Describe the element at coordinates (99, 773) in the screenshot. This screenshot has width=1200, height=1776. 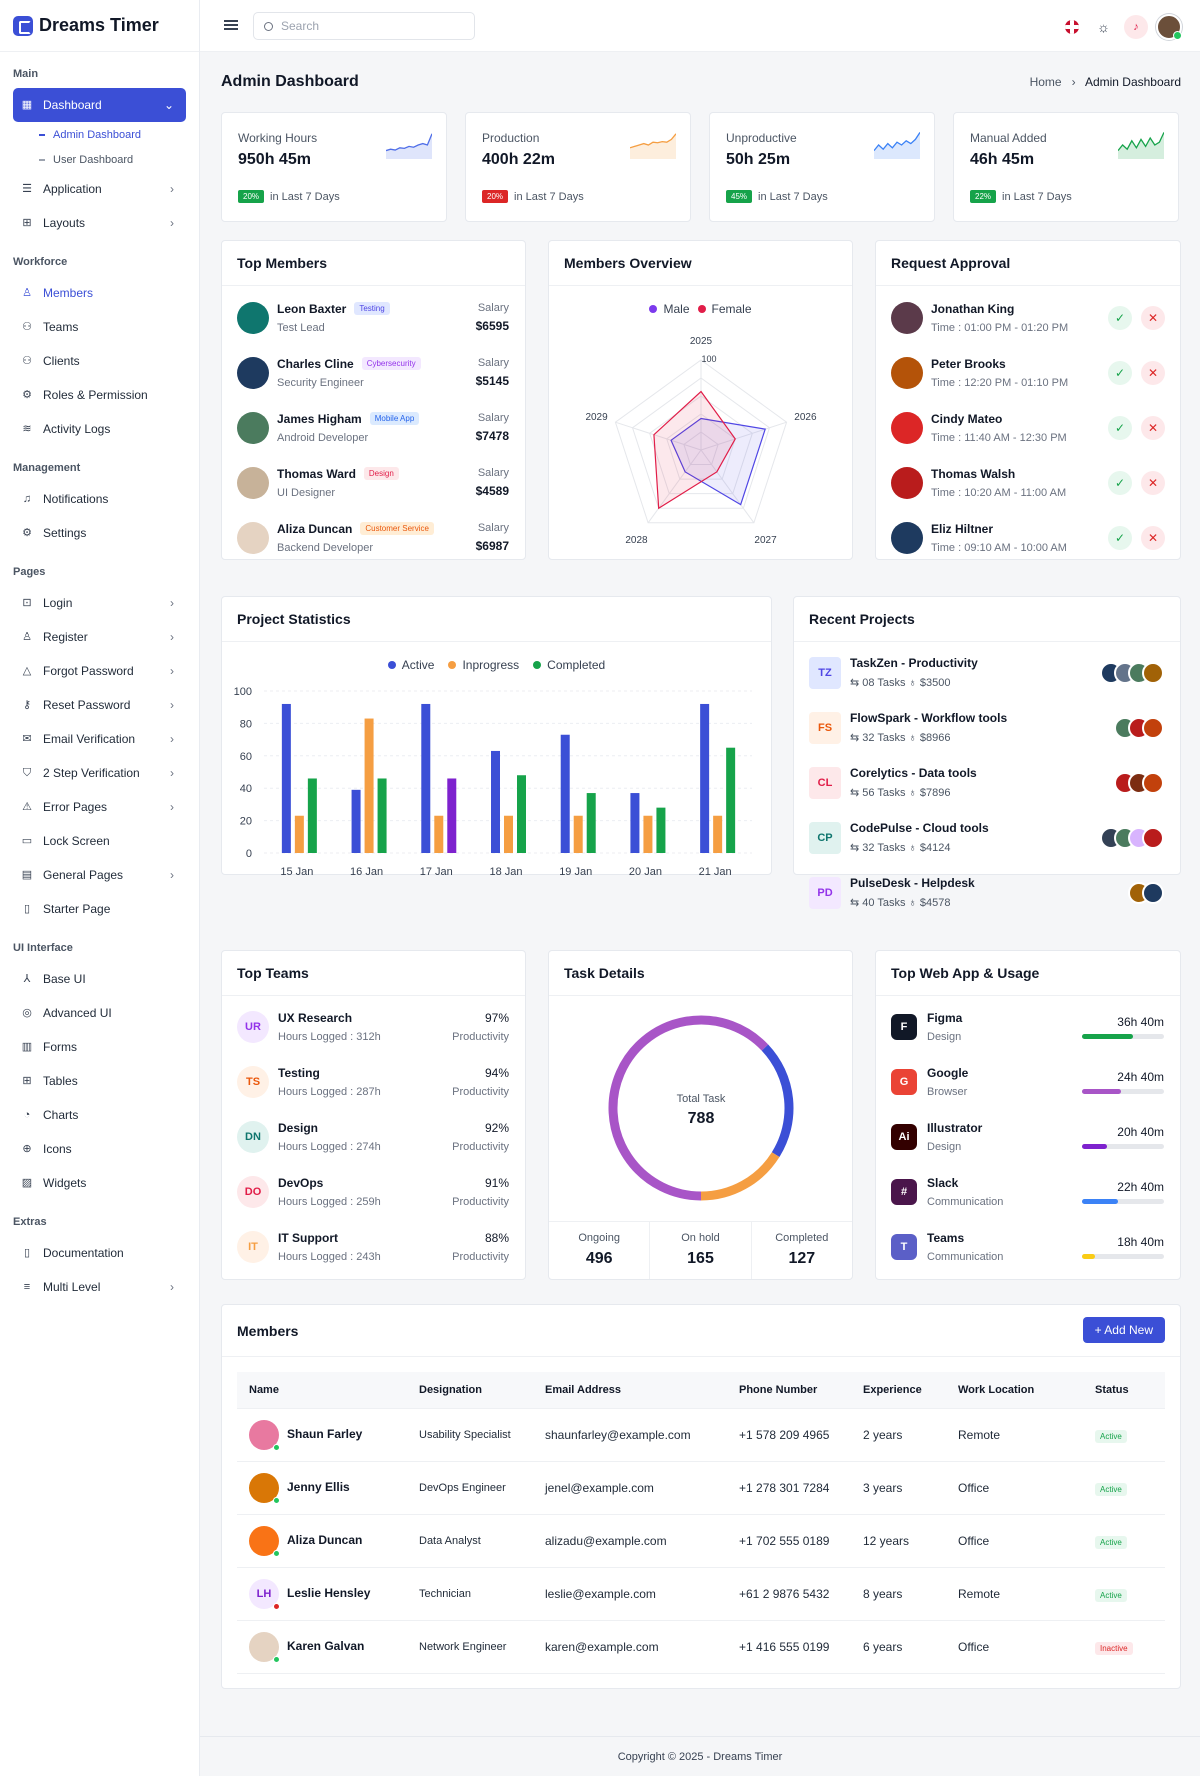
I see `sidebar-item-2-step-verification: ⛉ 2 Step Verification ›` at that location.